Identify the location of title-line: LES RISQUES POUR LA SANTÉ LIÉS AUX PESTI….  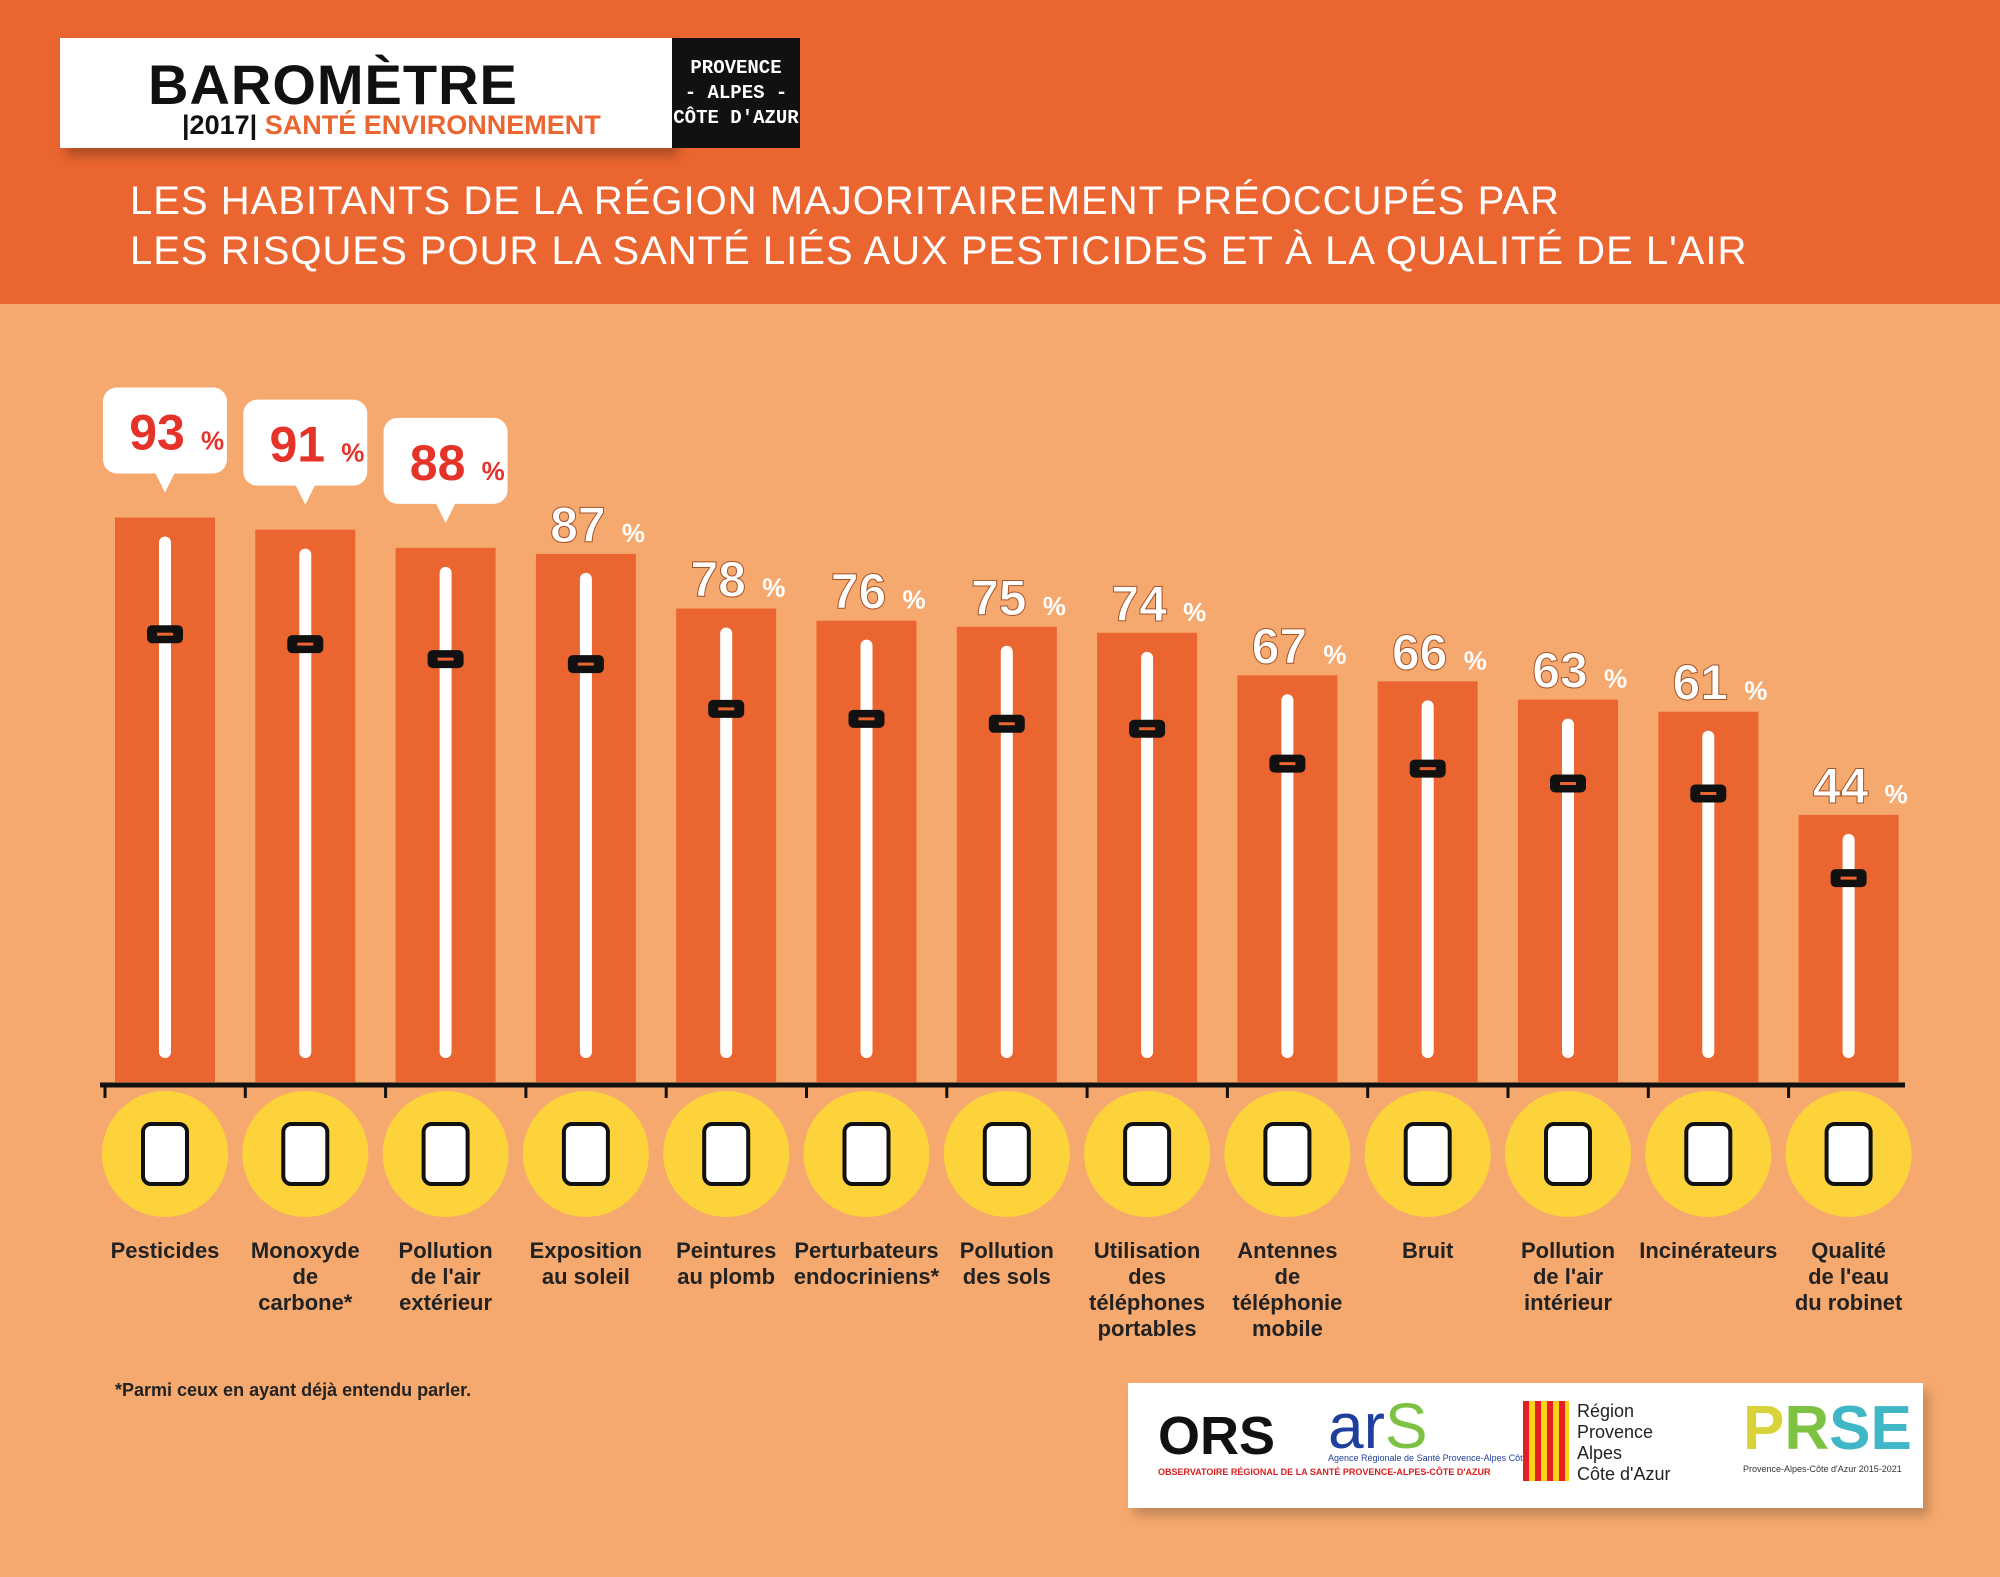
(939, 251).